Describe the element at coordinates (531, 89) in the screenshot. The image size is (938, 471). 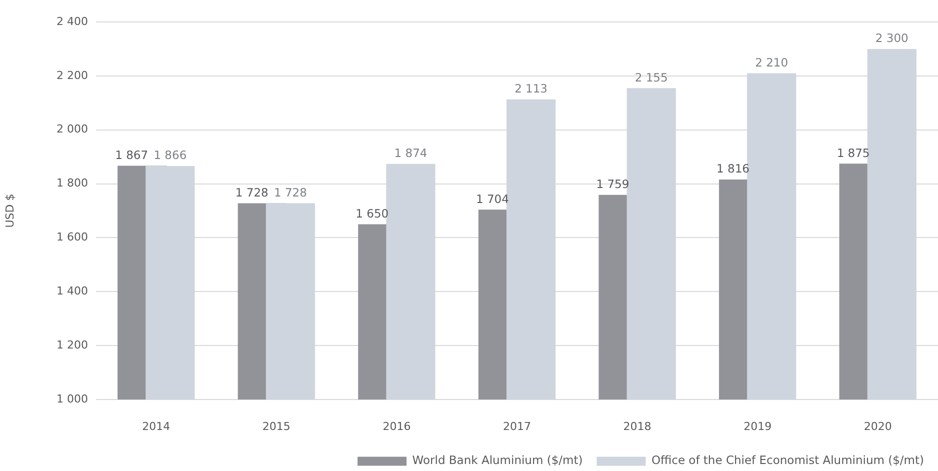
I see `data-label: 2 113` at that location.